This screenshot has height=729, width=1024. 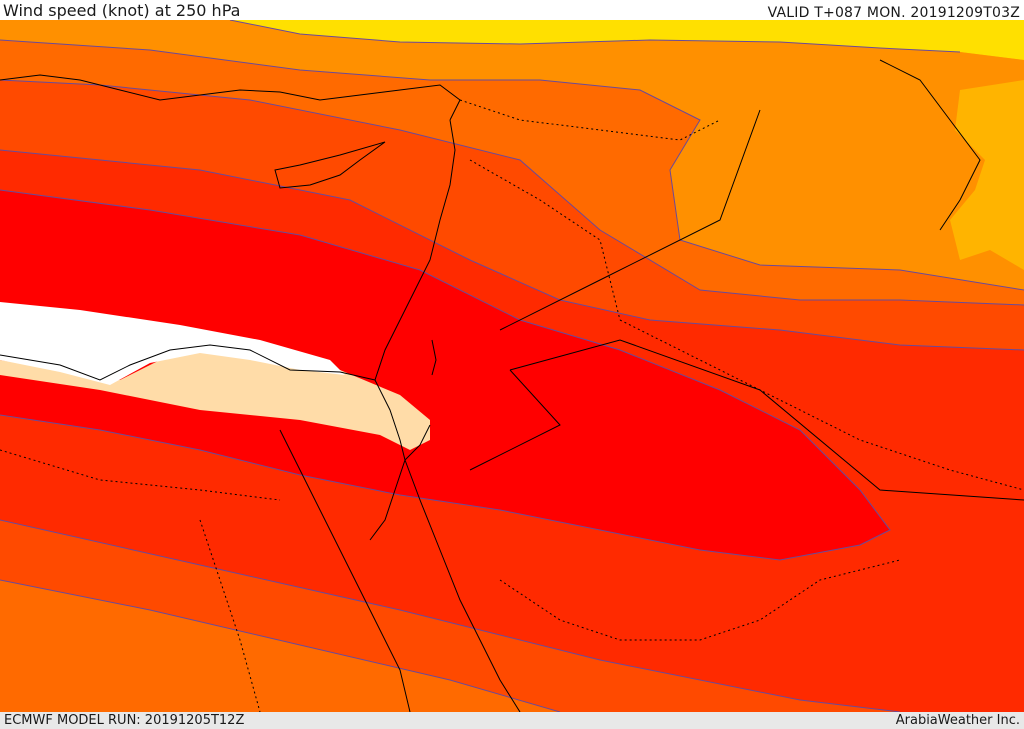 I want to click on band-yellow, so click(x=627, y=40).